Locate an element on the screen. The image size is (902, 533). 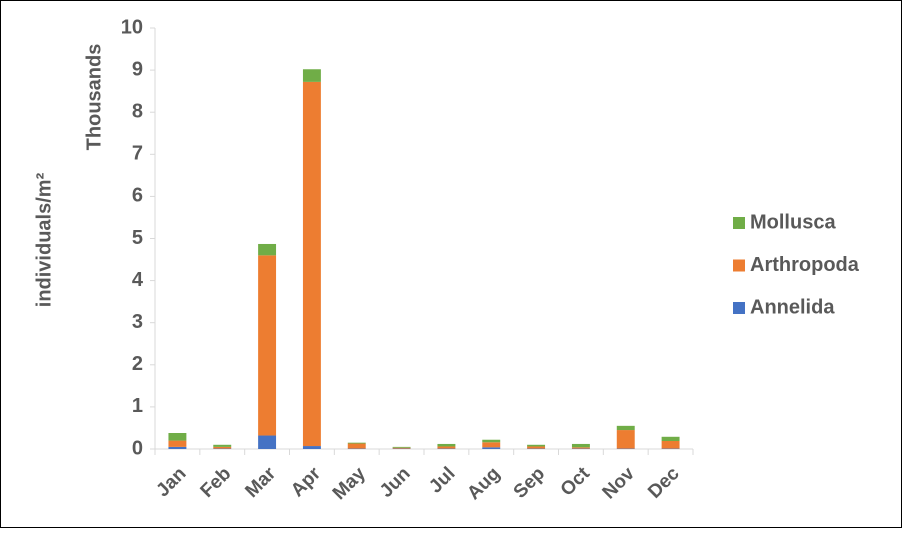
y-tick-label: 0 is located at coordinates (137, 448).